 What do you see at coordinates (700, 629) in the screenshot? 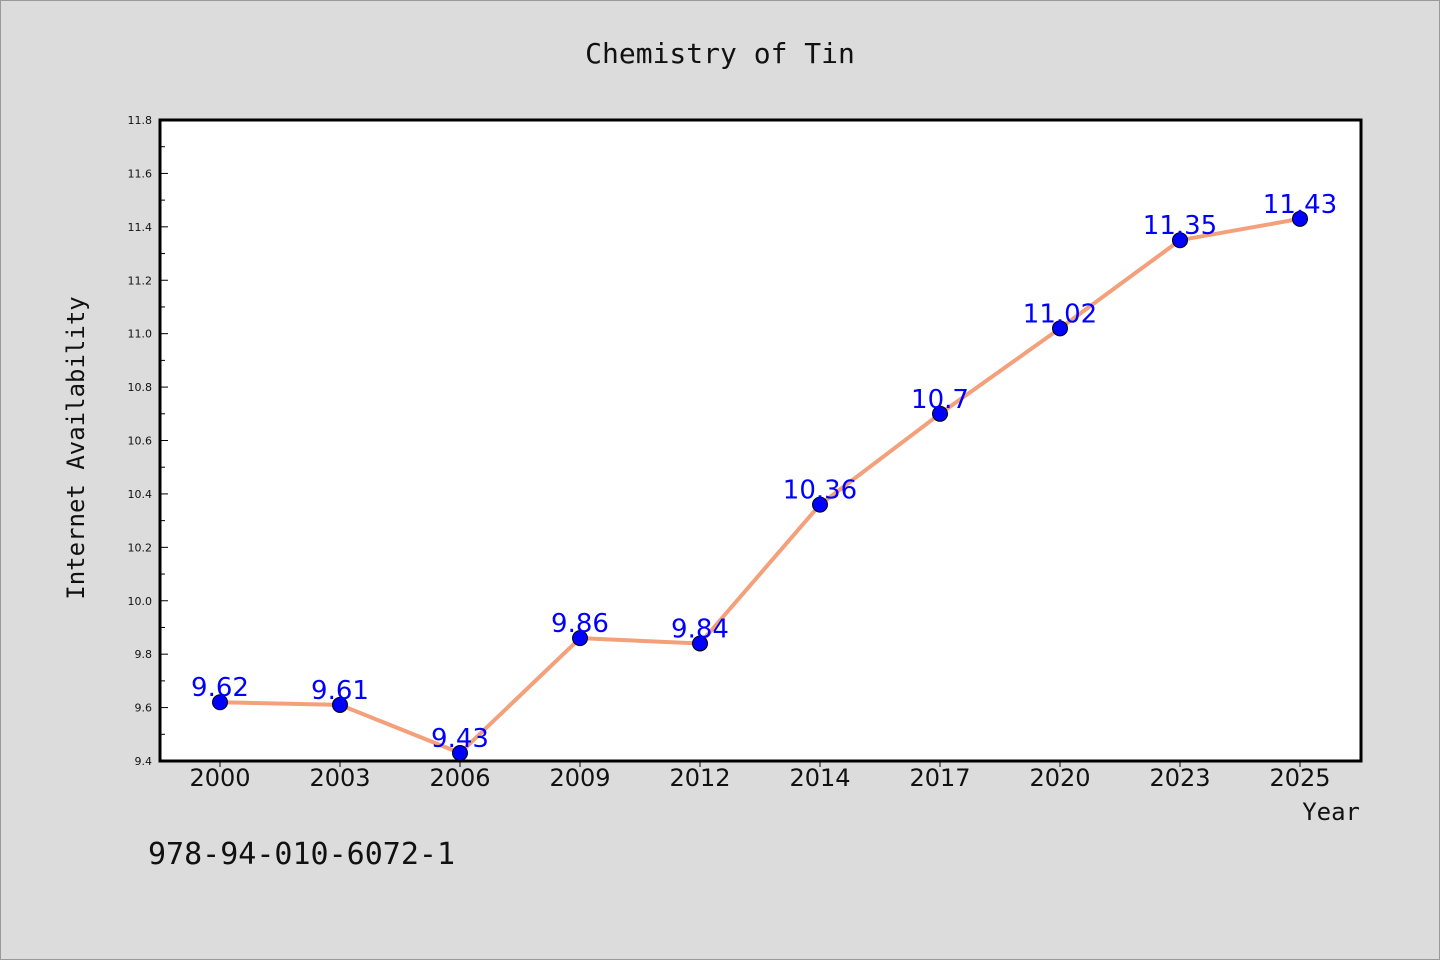
I see `data-label: 9.84` at bounding box center [700, 629].